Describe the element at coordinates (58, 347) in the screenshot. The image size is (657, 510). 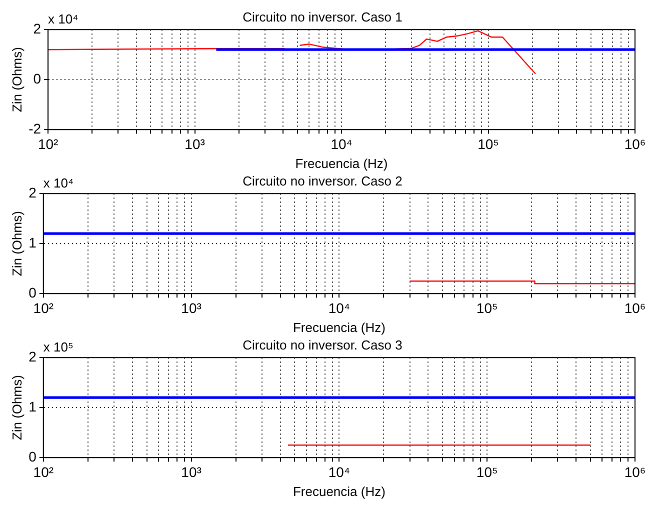
I see `text: x 10⁵` at that location.